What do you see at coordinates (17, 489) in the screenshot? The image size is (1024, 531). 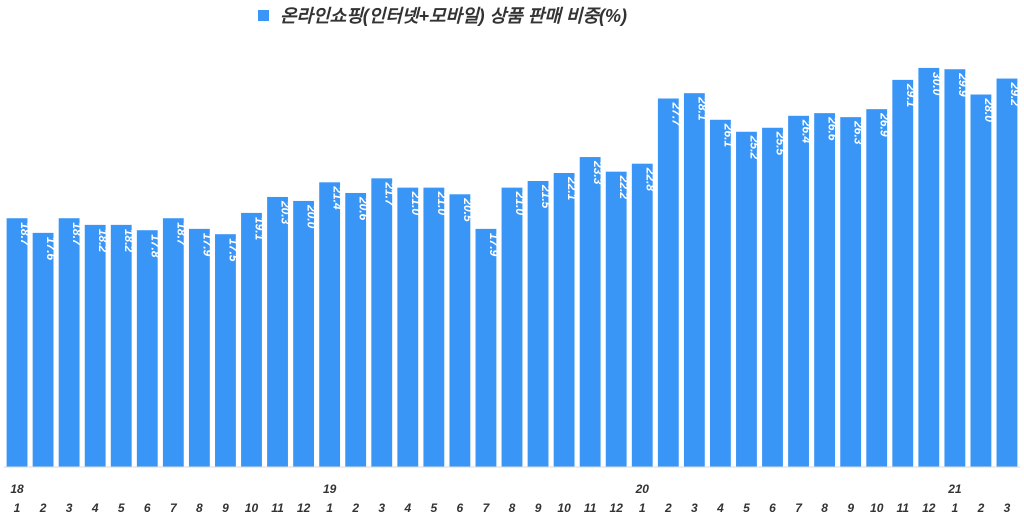 I see `x-year-label: 18` at bounding box center [17, 489].